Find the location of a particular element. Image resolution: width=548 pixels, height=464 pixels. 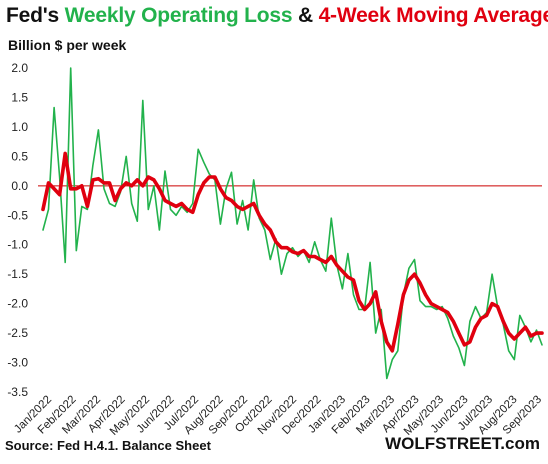

y-tick-label: -0.5 is located at coordinates (17, 215).